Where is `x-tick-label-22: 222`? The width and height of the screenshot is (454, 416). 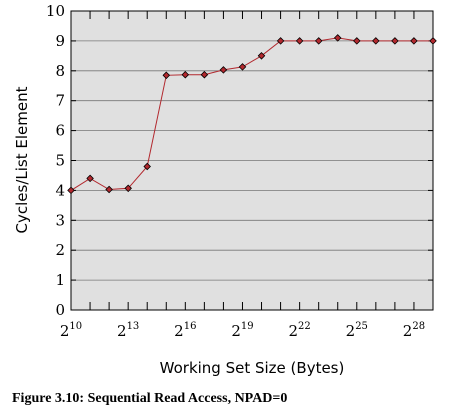 x-tick-label-22: 222 is located at coordinates (299, 330).